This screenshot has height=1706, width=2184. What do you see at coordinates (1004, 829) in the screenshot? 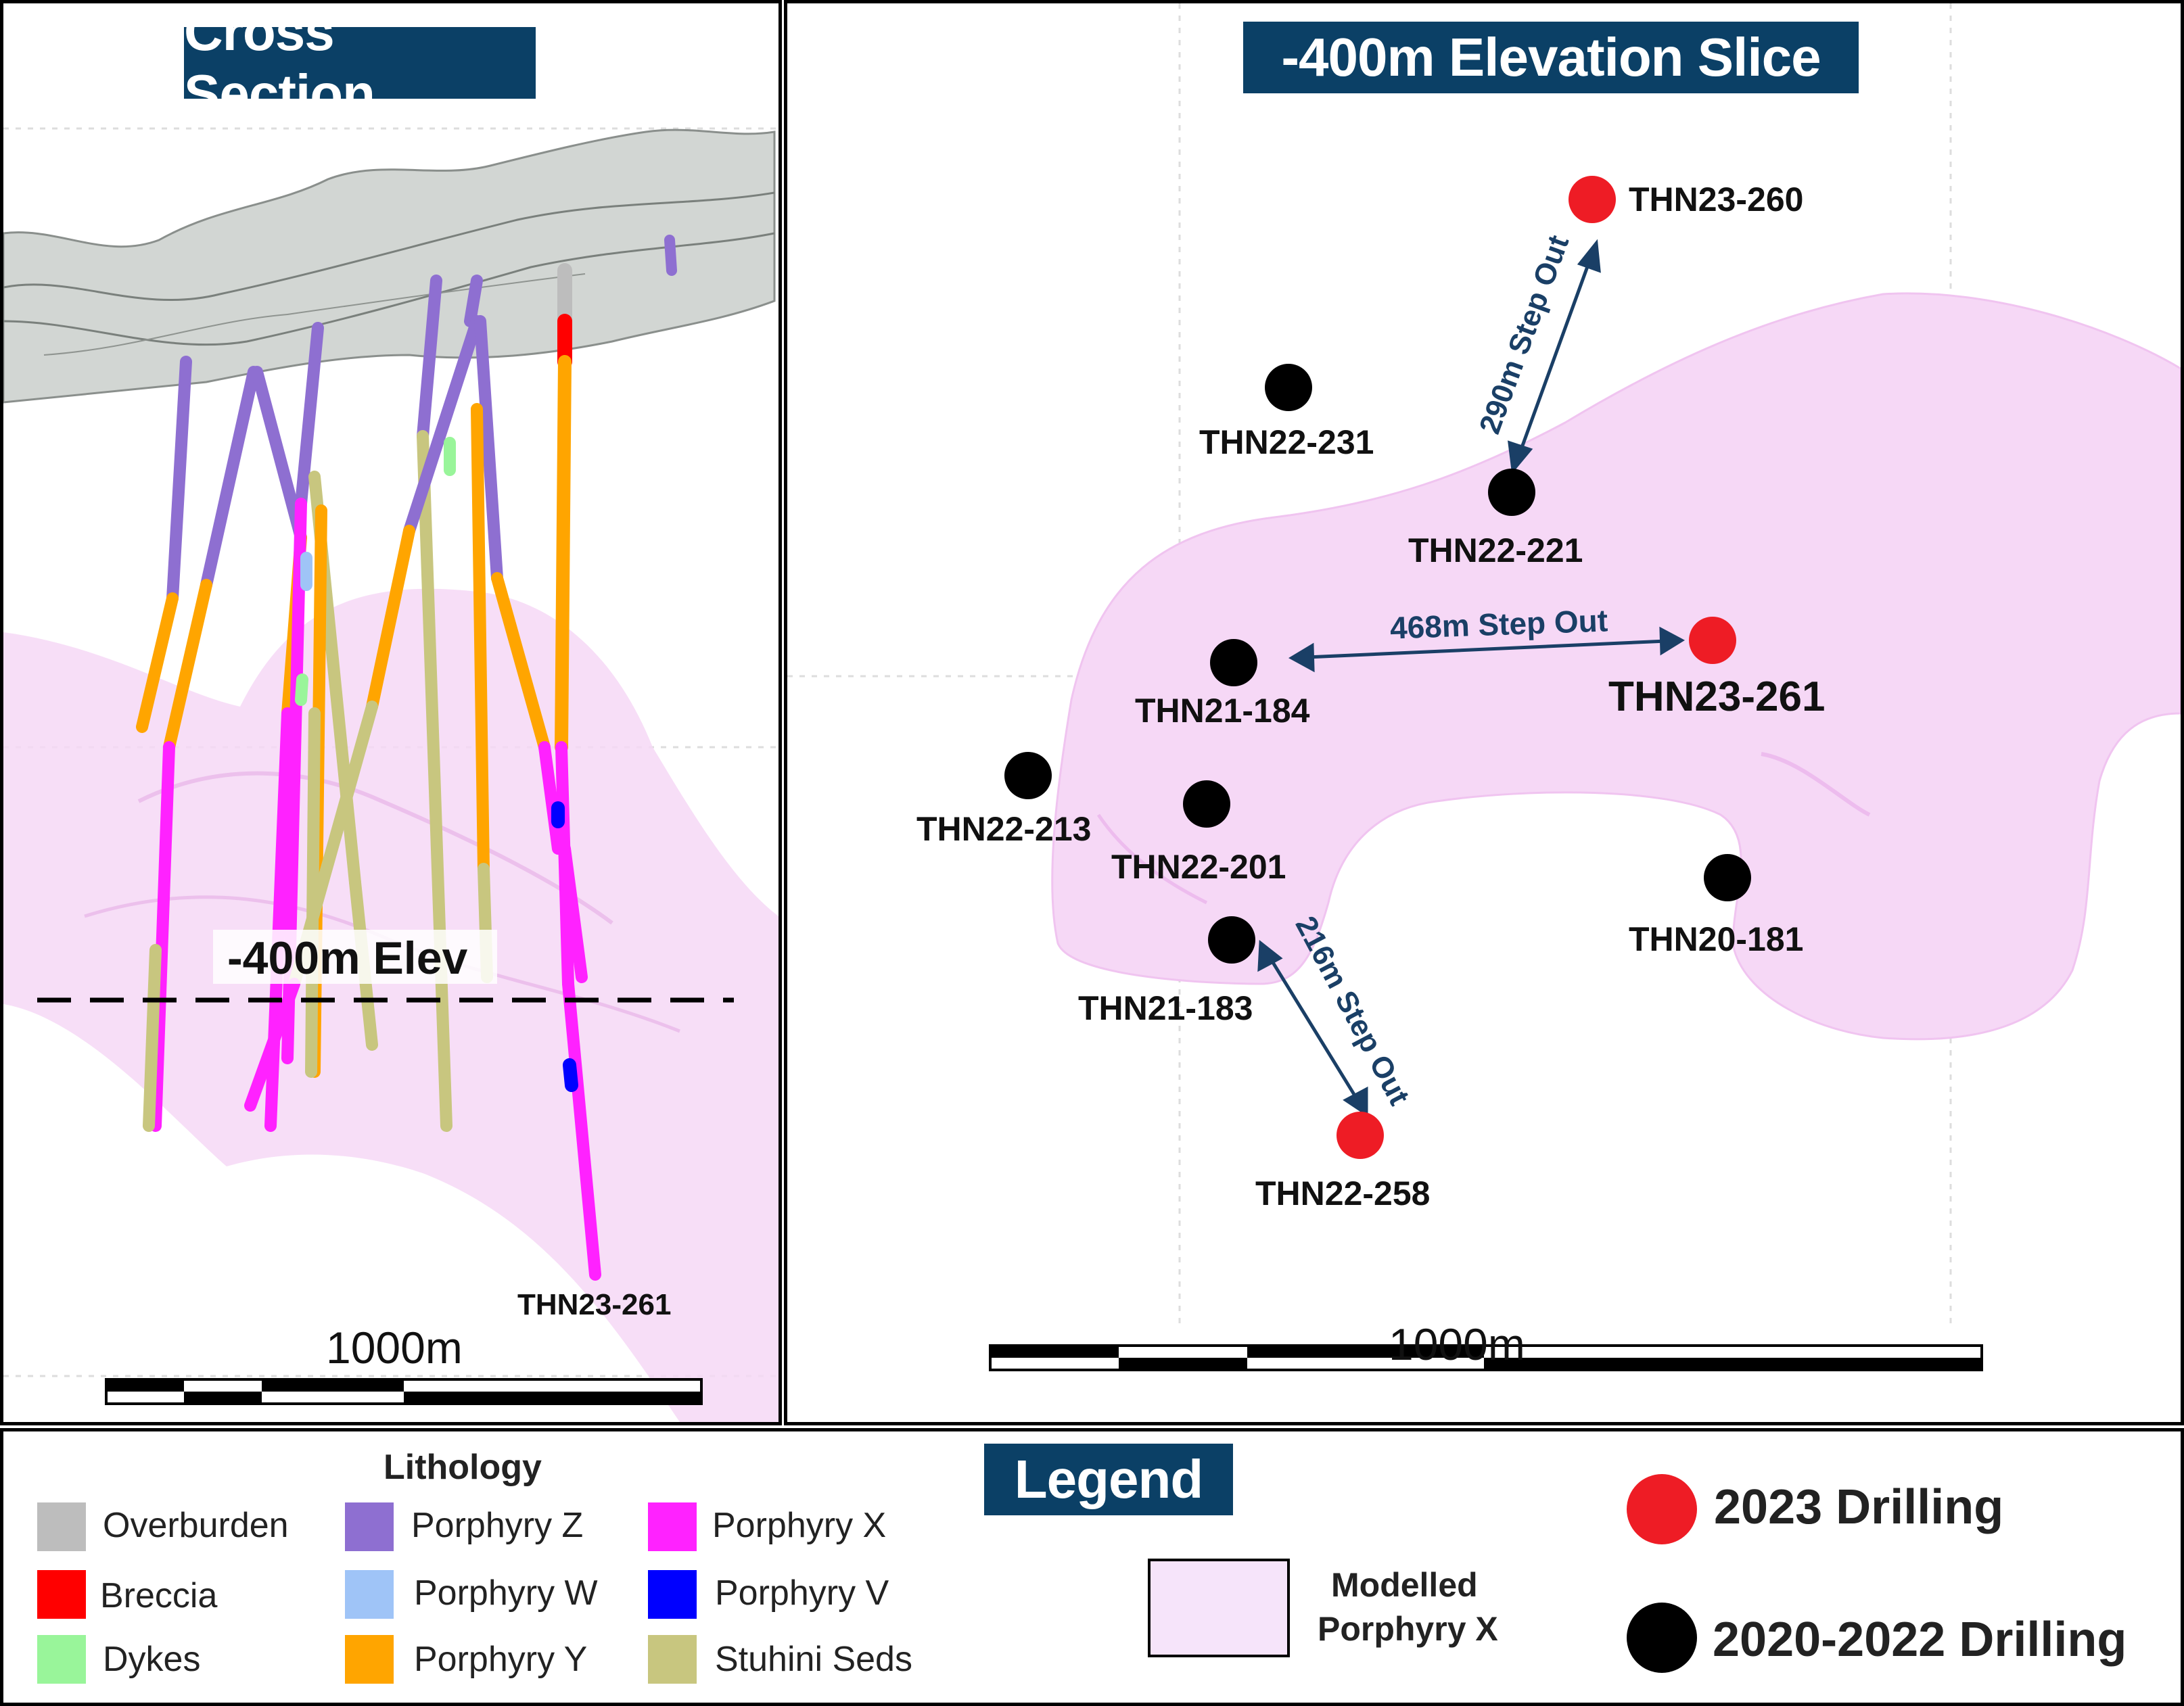
I see `hole-label-thn22-213: THN22-213` at bounding box center [1004, 829].